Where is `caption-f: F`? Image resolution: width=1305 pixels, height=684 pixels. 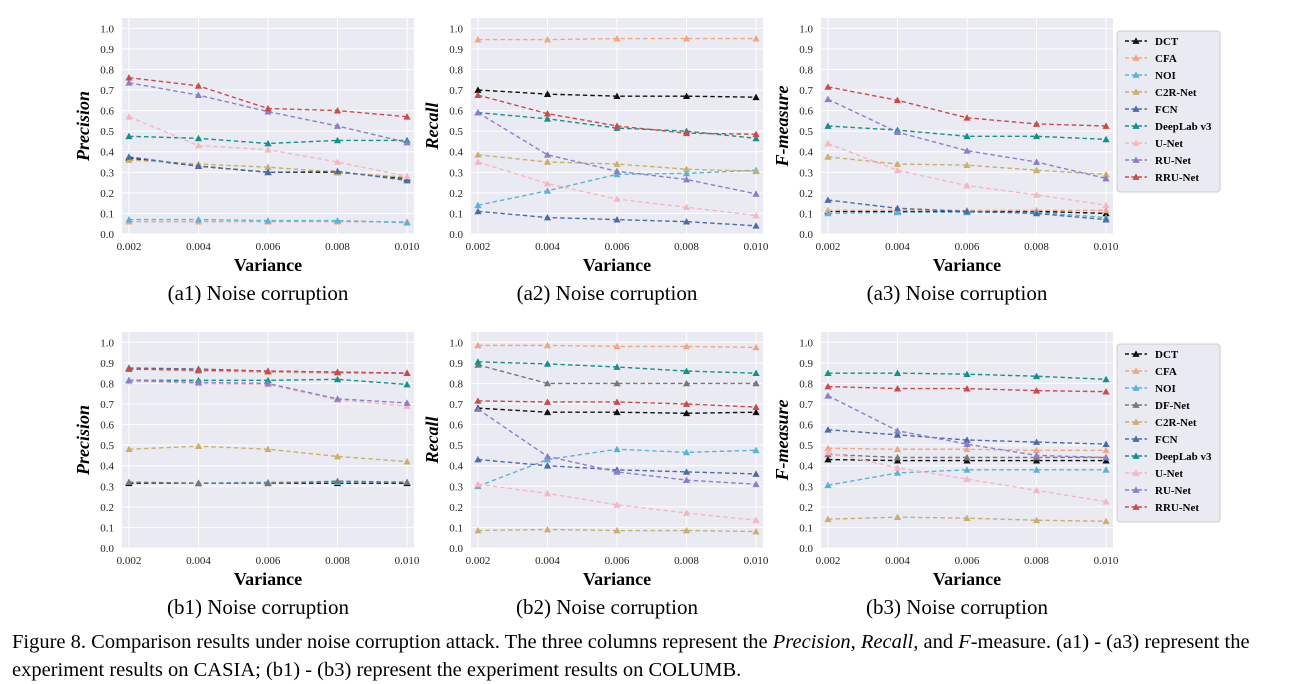 caption-f: F is located at coordinates (964, 642).